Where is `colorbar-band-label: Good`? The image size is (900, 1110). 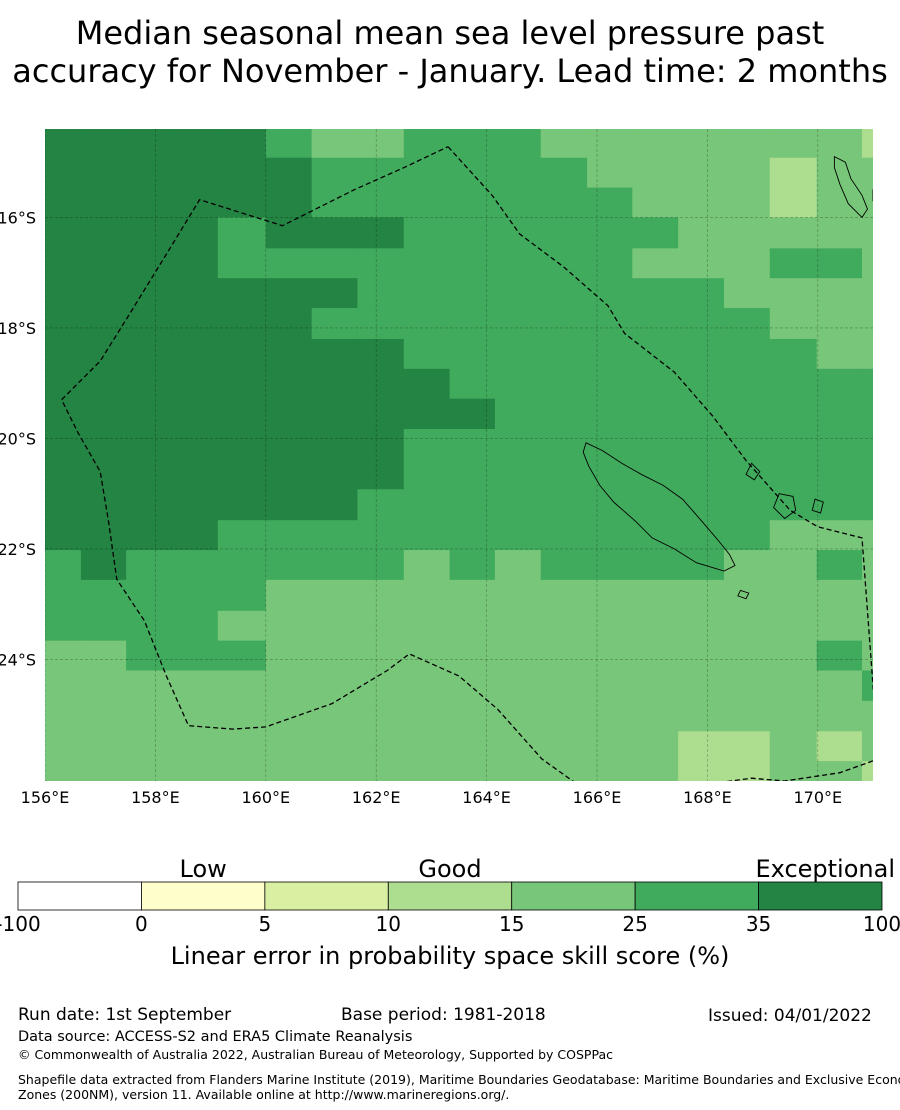 colorbar-band-label: Good is located at coordinates (450, 869).